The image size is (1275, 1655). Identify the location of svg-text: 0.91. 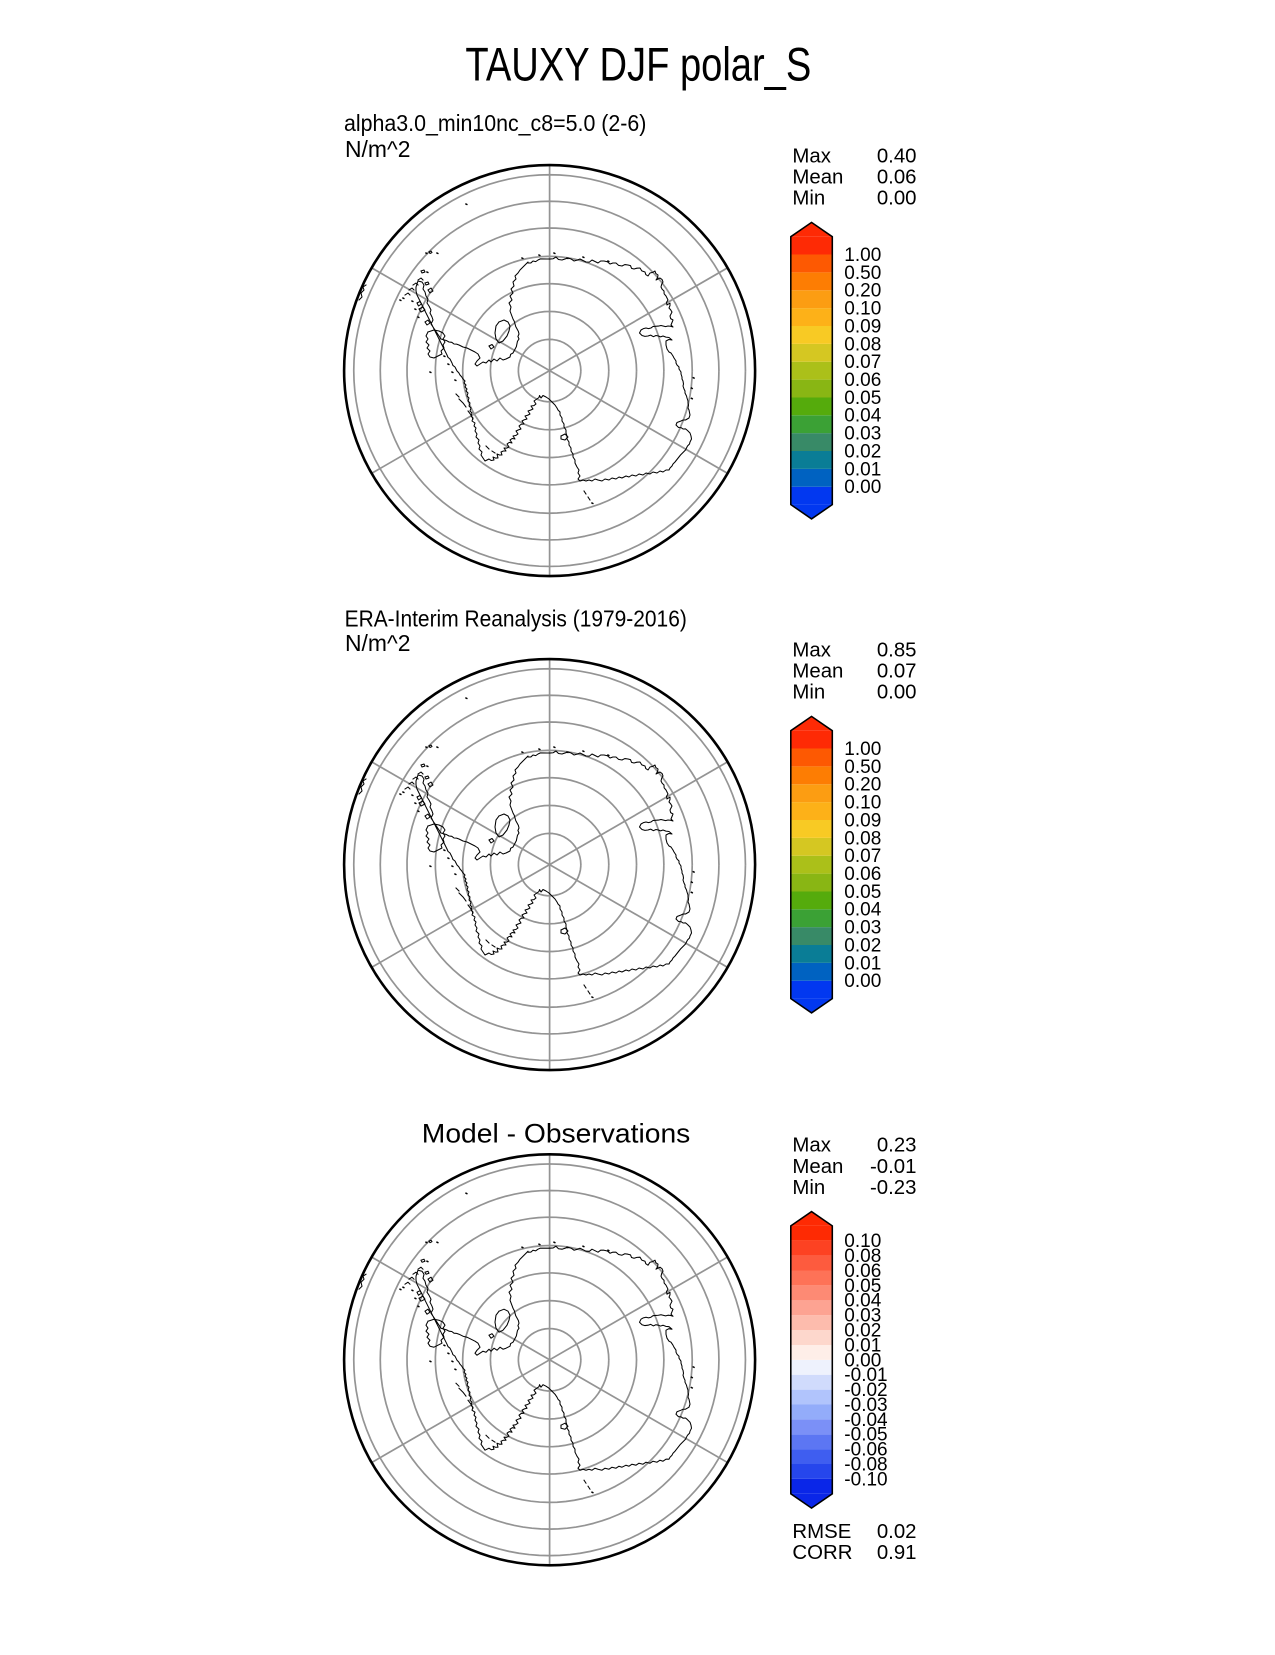
(897, 1553).